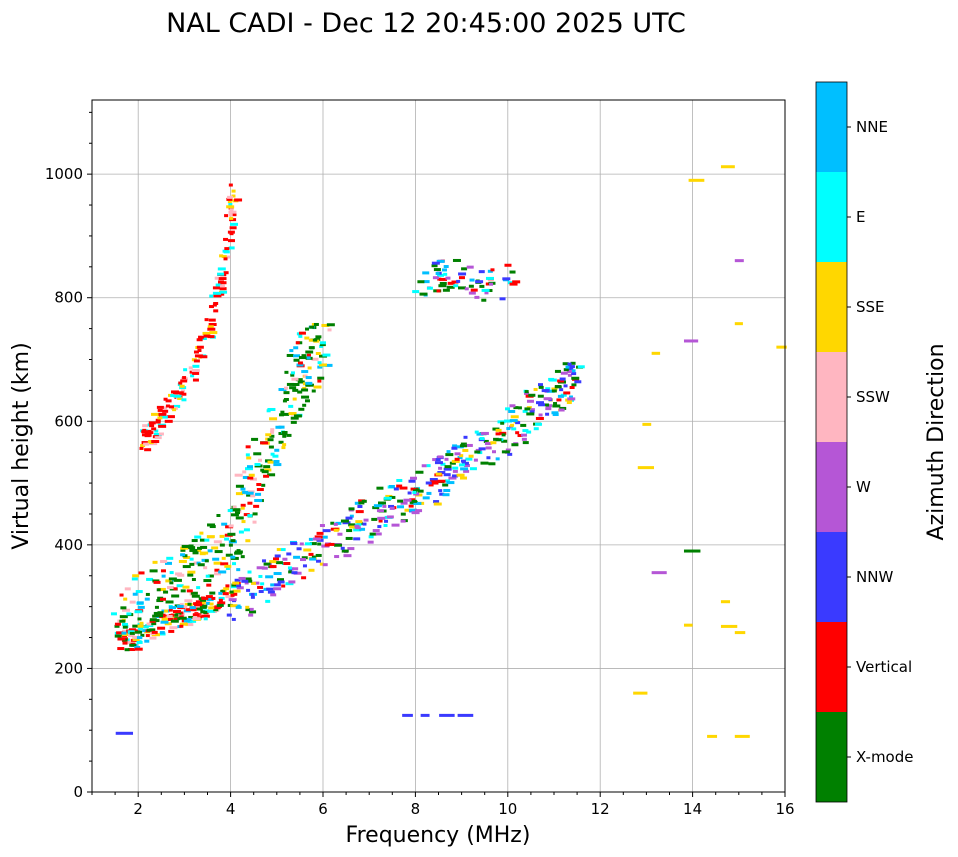 This screenshot has width=958, height=857. What do you see at coordinates (68, 545) in the screenshot?
I see `y-tick-label: 400` at bounding box center [68, 545].